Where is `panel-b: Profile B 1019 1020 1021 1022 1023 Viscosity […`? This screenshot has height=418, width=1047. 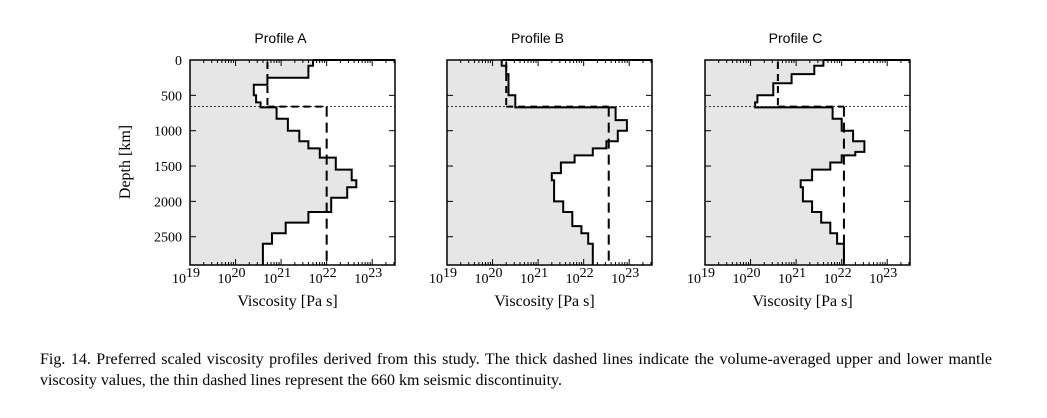 panel-b: Profile B 1019 1020 1021 1022 1023 Viscosity [… is located at coordinates (541, 170).